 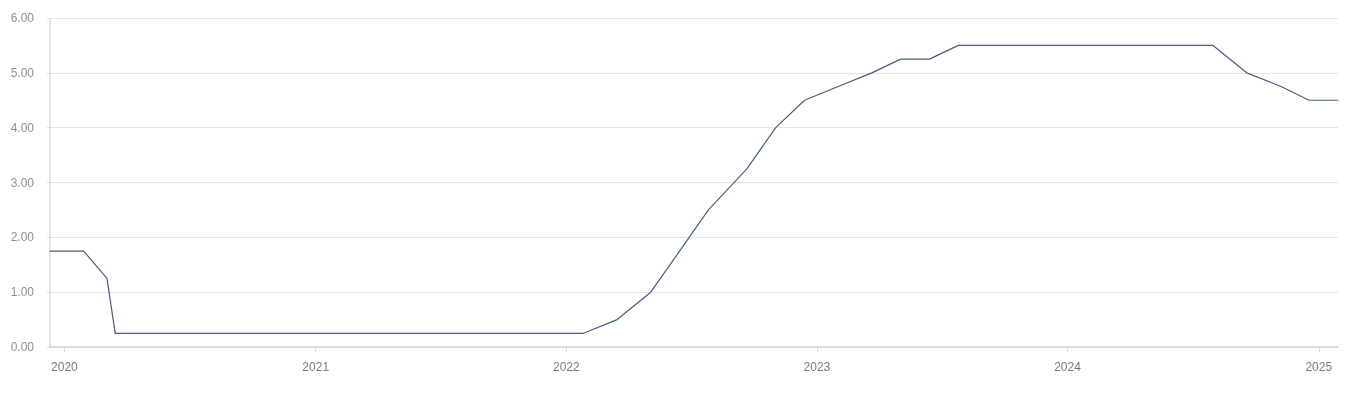 I want to click on x-tick-label: 2024, so click(x=1068, y=367).